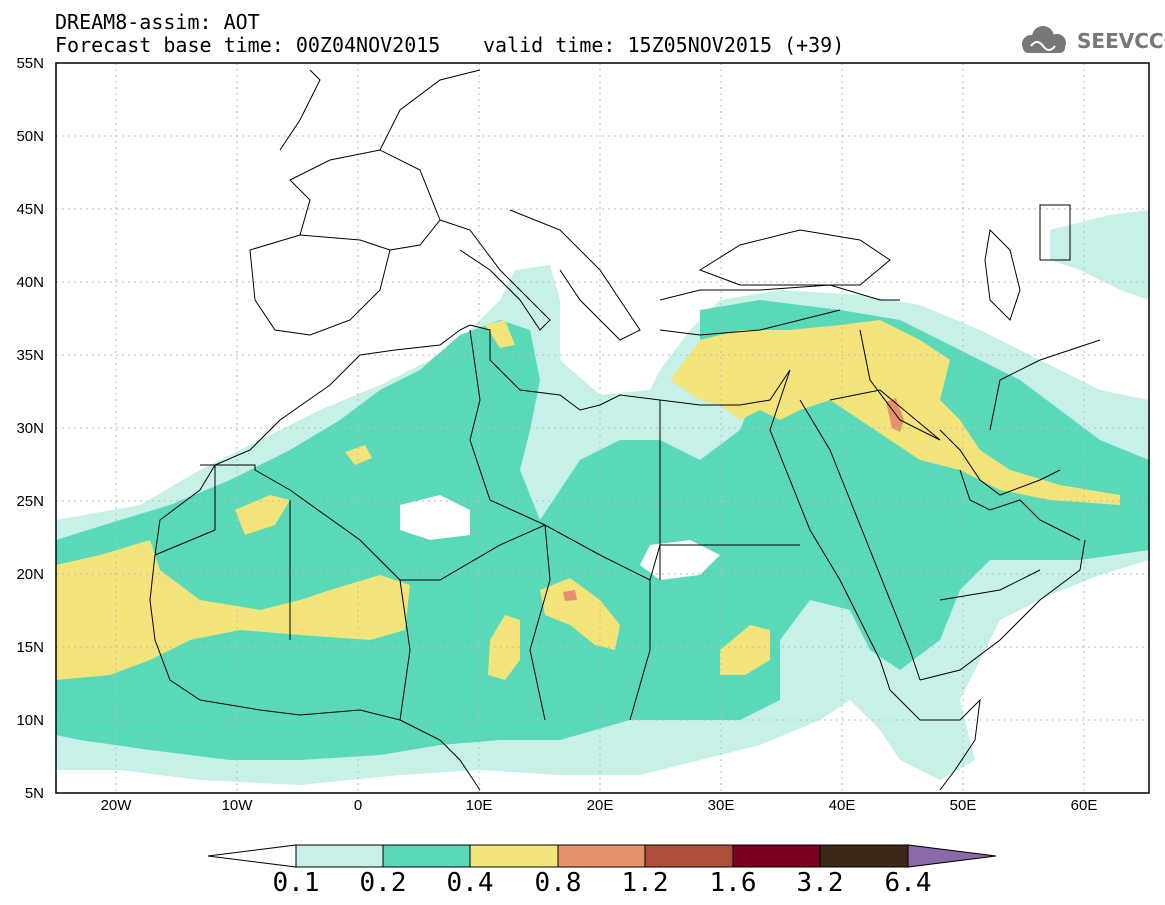  I want to click on aot-band-0.4-tunisia, so click(500, 334).